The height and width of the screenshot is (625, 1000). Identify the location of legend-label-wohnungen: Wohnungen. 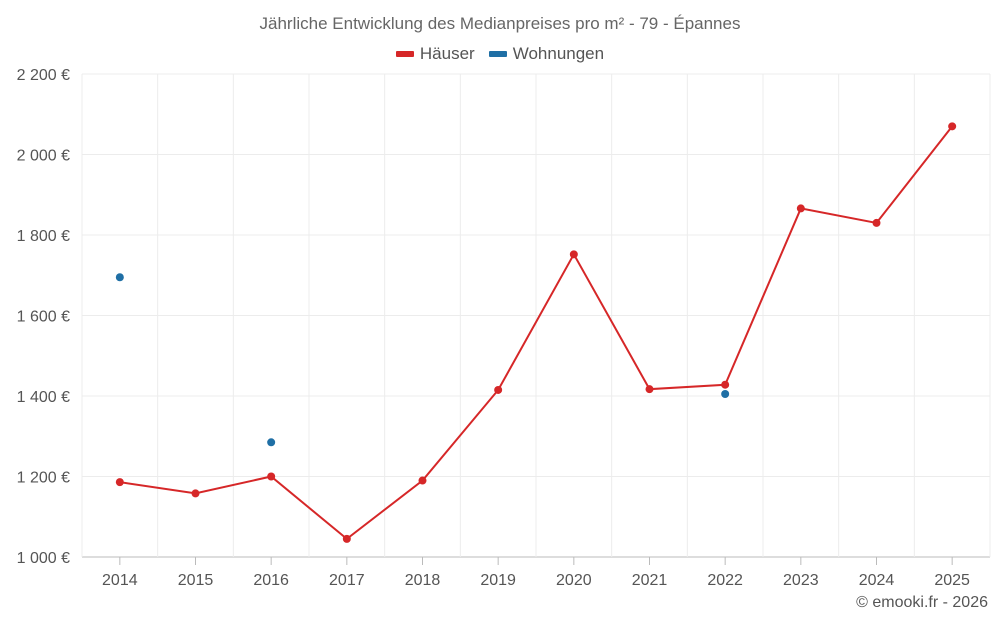
(558, 53).